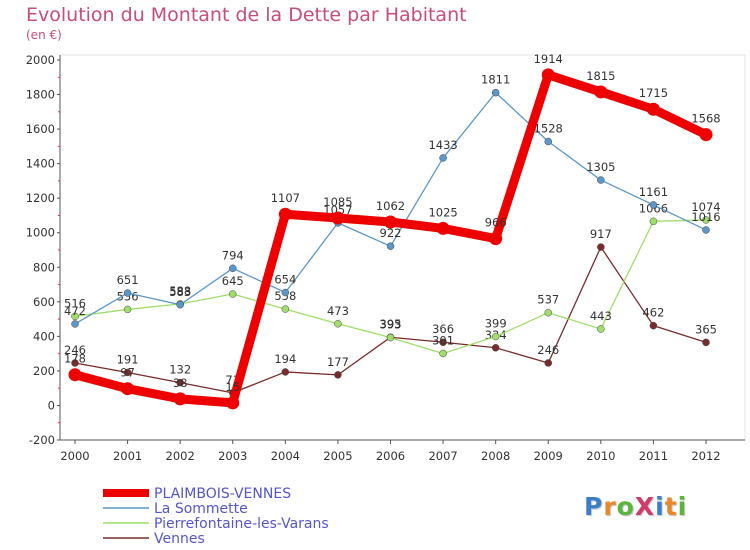 The height and width of the screenshot is (550, 750). What do you see at coordinates (44, 302) in the screenshot?
I see `y-tick-label: 600` at bounding box center [44, 302].